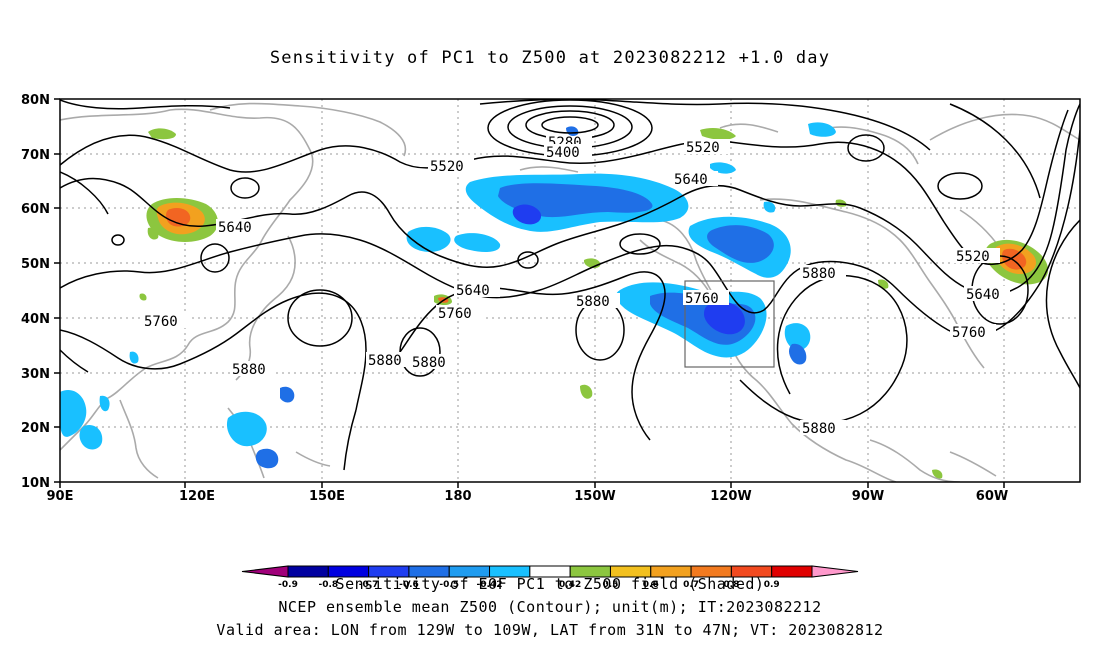 The width and height of the screenshot is (1100, 650). Describe the element at coordinates (35, 155) in the screenshot. I see `lat-label-70n: 70N` at that location.